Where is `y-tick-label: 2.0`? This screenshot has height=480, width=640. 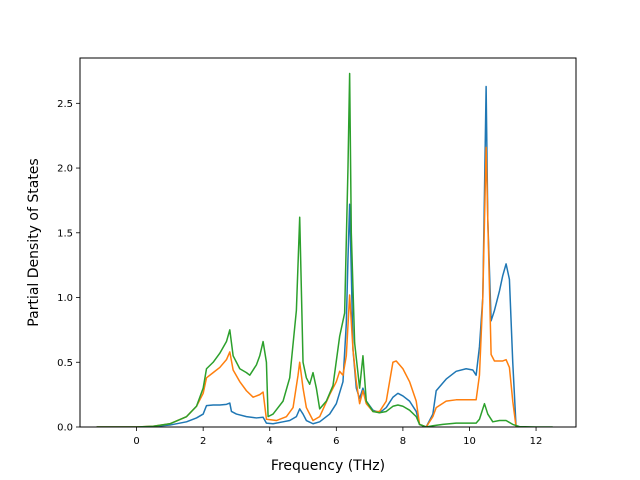
y-tick-label: 2.0 is located at coordinates (65, 169).